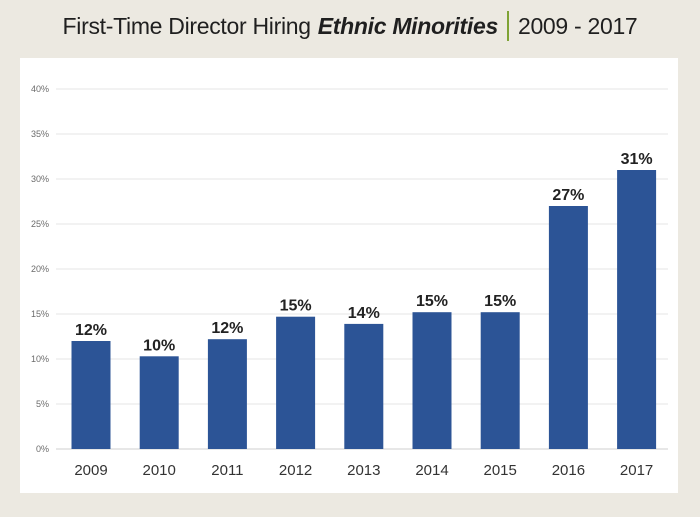  What do you see at coordinates (568, 470) in the screenshot?
I see `x-tick-label: 2016` at bounding box center [568, 470].